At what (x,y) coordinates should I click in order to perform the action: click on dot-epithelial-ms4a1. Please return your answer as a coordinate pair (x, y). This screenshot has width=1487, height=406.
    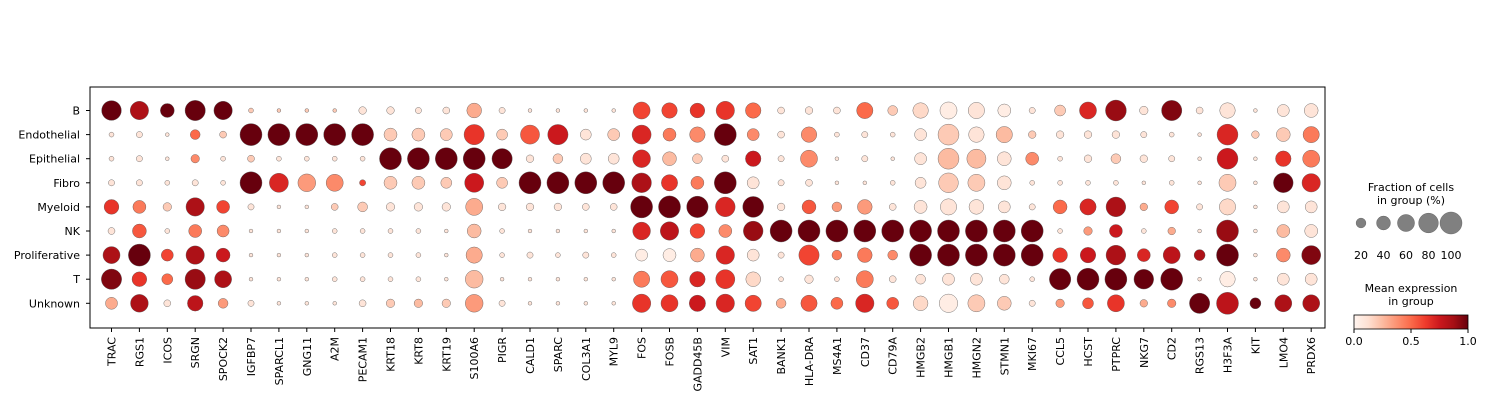
    Looking at the image, I should click on (837, 158).